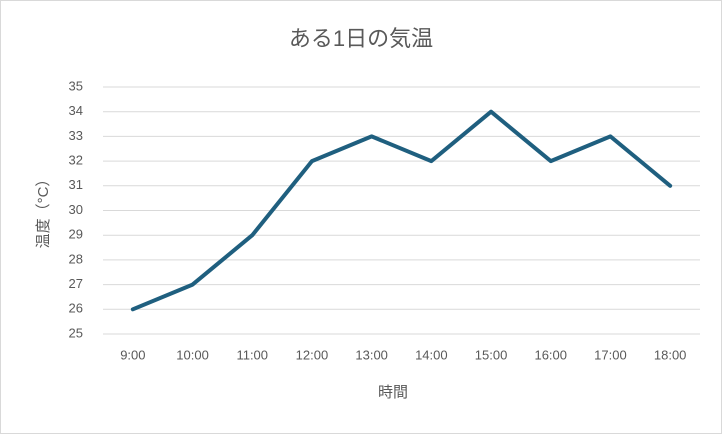  What do you see at coordinates (670, 354) in the screenshot?
I see `x-tick-label: 18:00` at bounding box center [670, 354].